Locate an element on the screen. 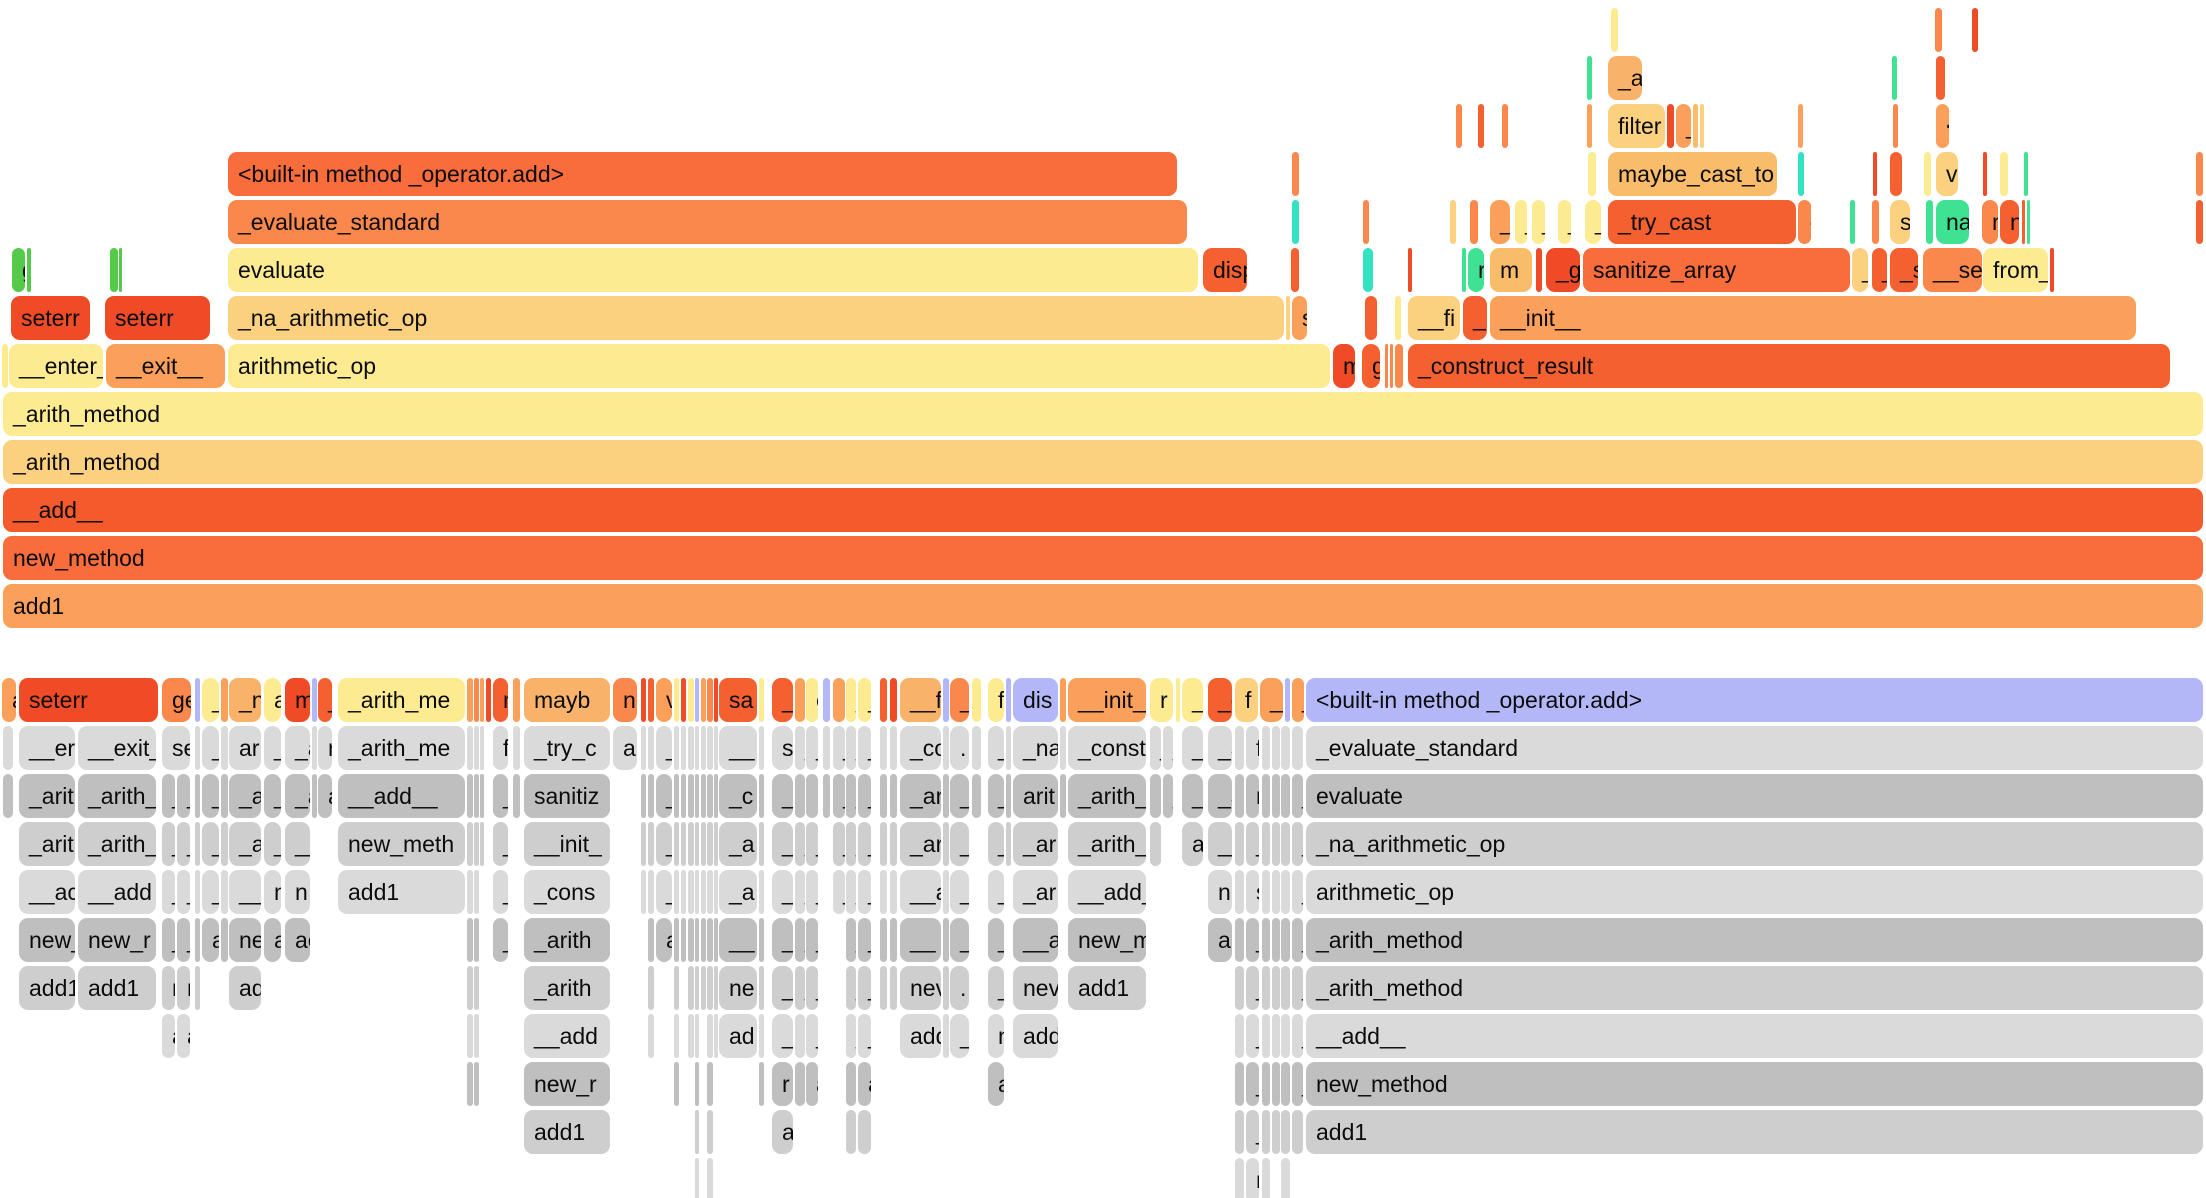 This screenshot has width=2206, height=1198. frame-_ar: _ar is located at coordinates (920, 796).